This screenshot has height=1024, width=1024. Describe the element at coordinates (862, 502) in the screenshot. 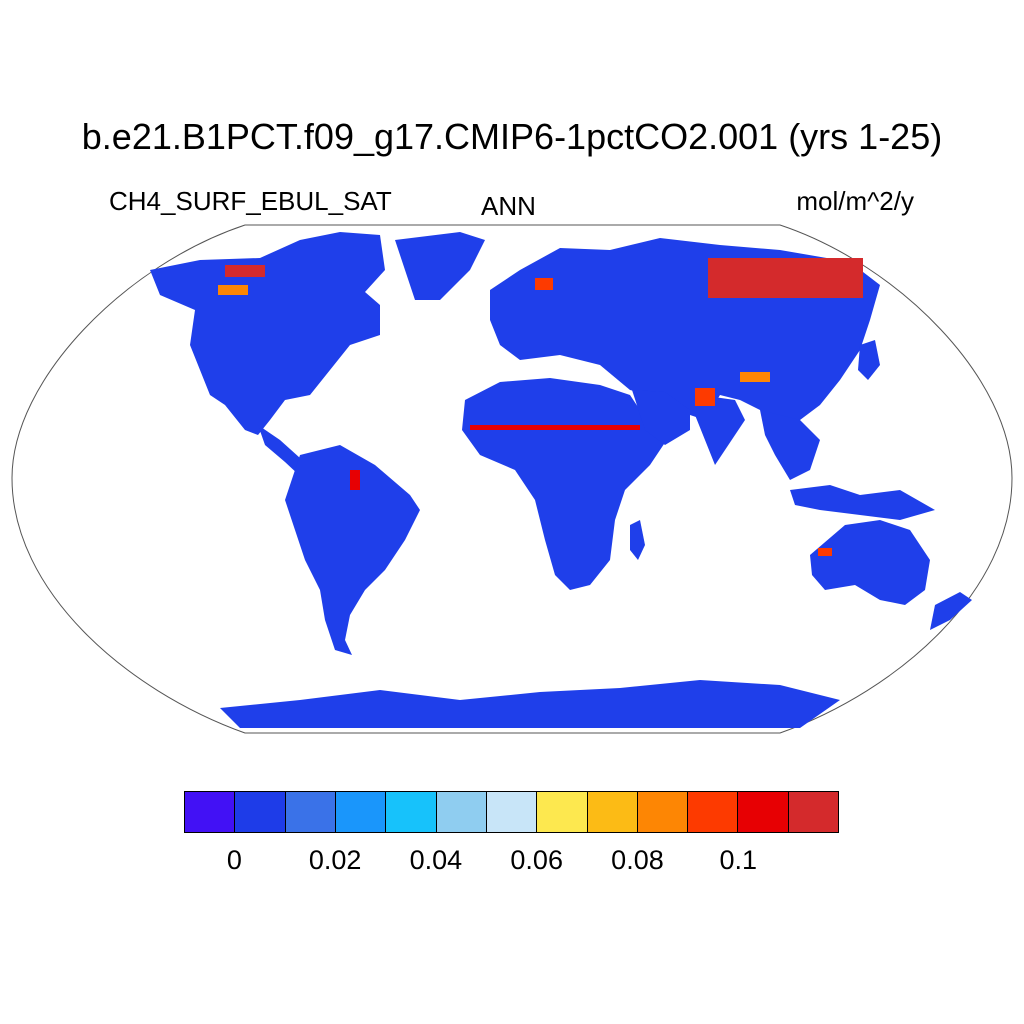

I see `indonesia` at that location.